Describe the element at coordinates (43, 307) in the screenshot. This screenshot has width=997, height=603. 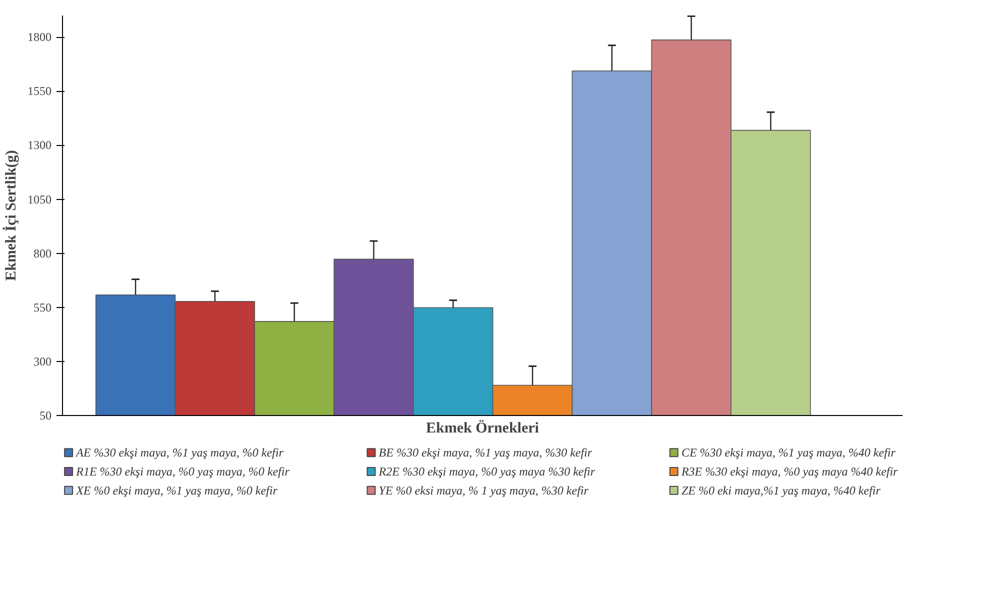
I see `y-tick-label: 550` at that location.